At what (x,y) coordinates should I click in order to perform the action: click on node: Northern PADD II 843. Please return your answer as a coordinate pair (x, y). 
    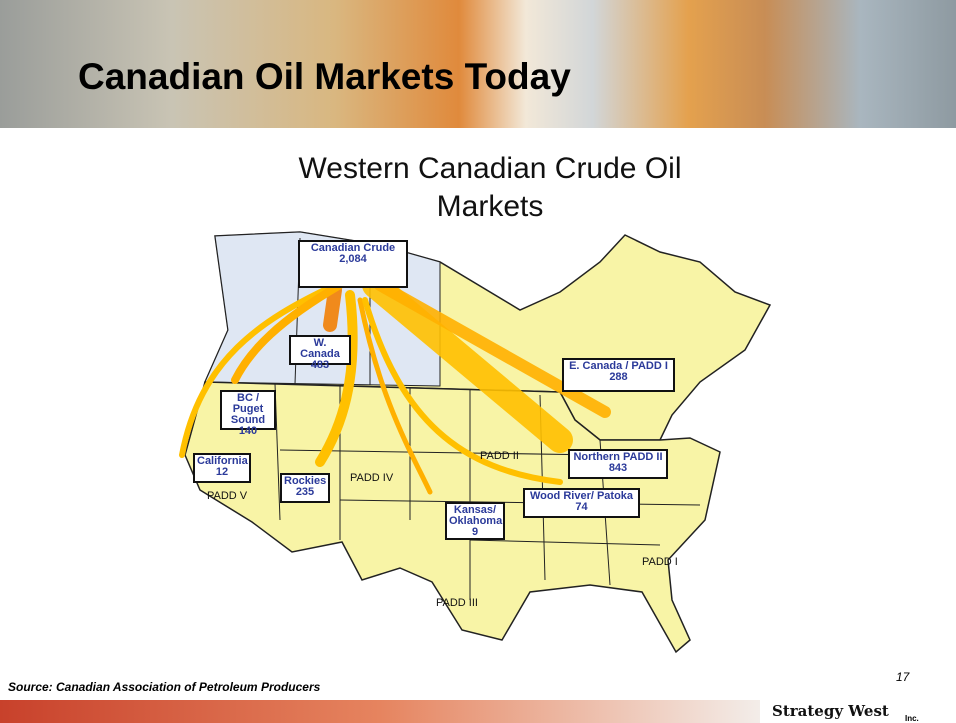
    Looking at the image, I should click on (618, 464).